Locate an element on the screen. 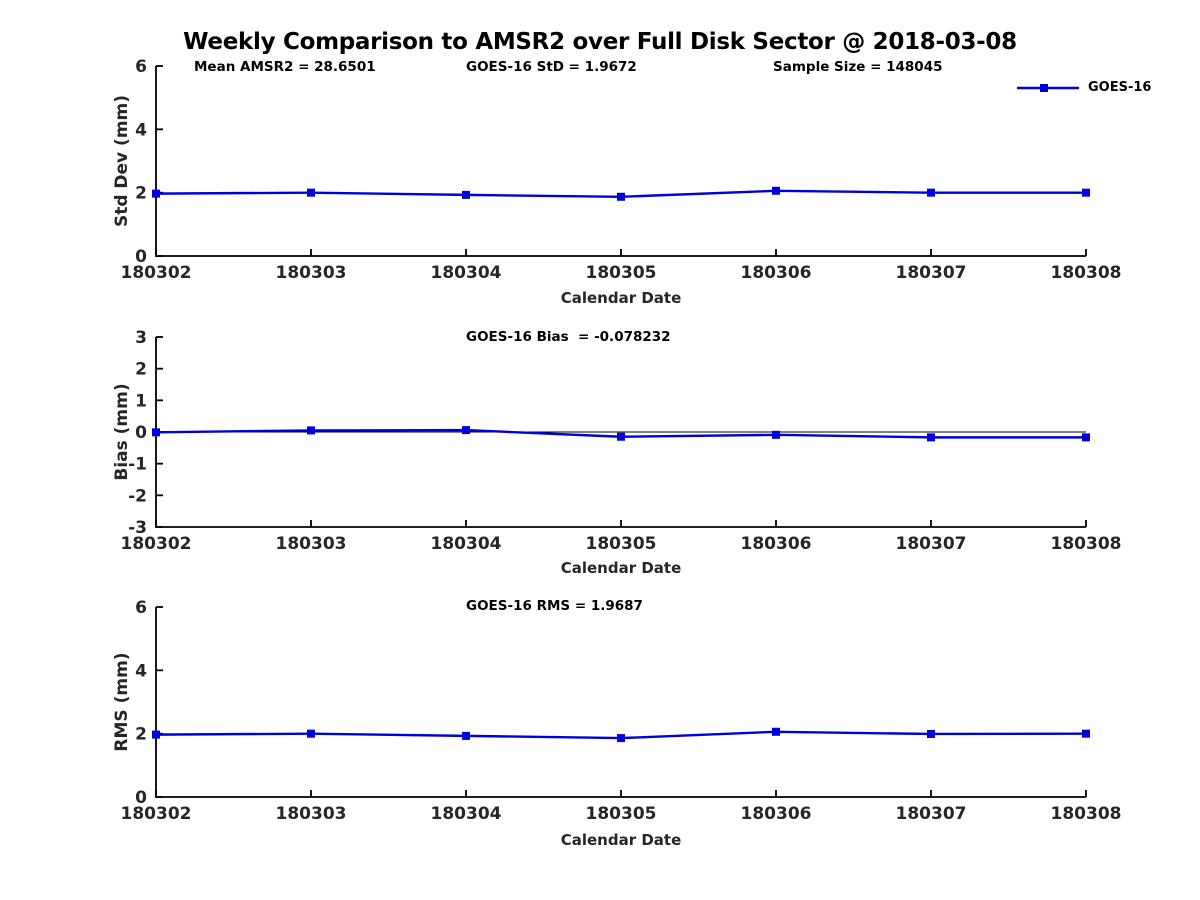 The height and width of the screenshot is (900, 1200). y-axis-label-std-dev: Std Dev (mm) is located at coordinates (122, 161).